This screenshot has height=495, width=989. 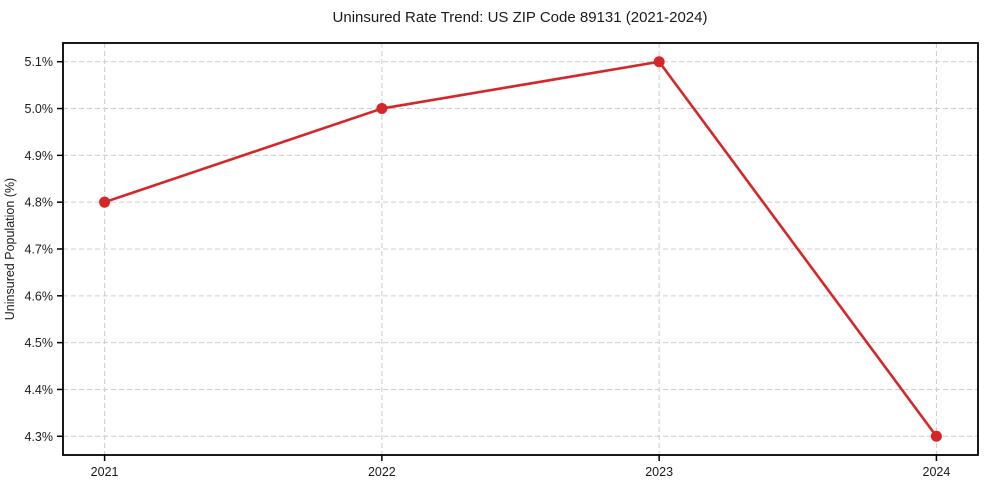 I want to click on data-point-2024, so click(x=936, y=436).